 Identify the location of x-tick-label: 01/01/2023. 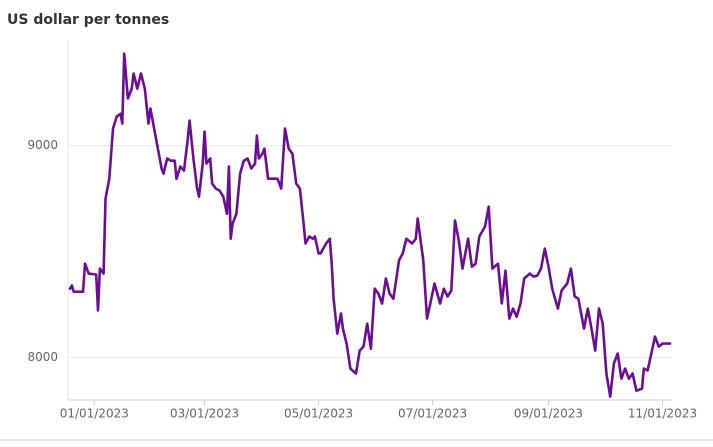
(94, 414).